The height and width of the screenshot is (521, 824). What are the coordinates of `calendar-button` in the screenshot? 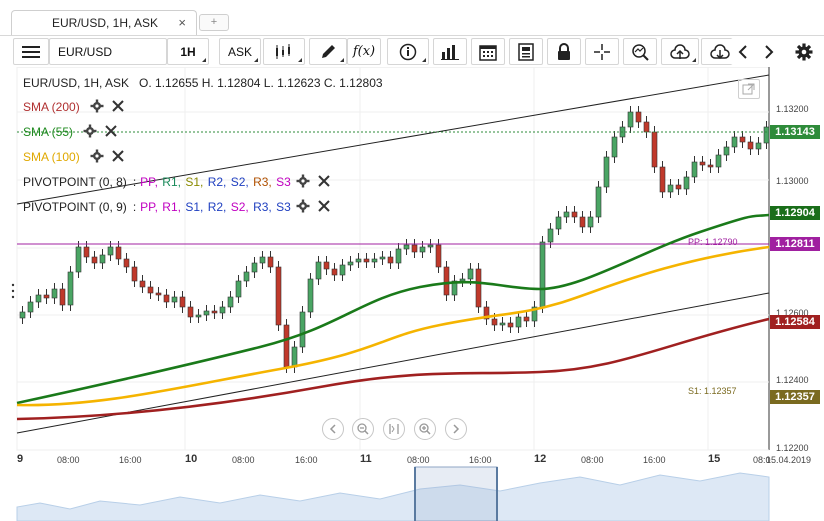 It's located at (488, 51).